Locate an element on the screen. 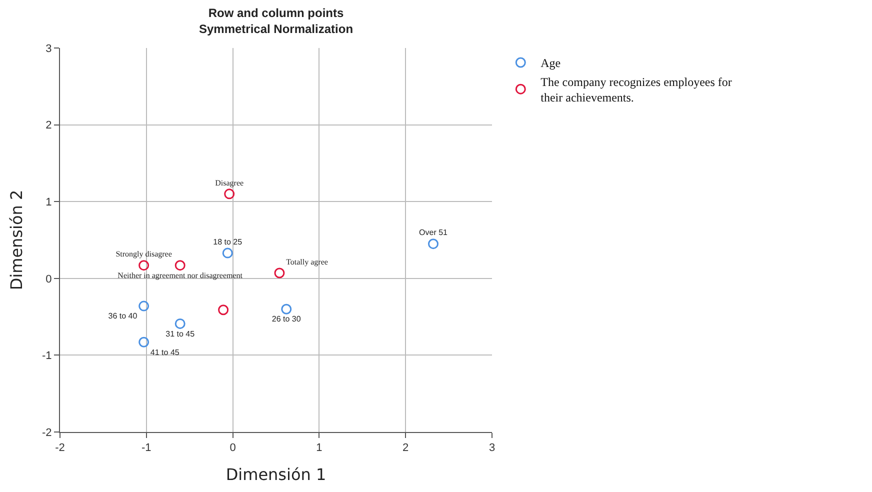 The height and width of the screenshot is (492, 872). y-tick-label: 2 is located at coordinates (49, 126).